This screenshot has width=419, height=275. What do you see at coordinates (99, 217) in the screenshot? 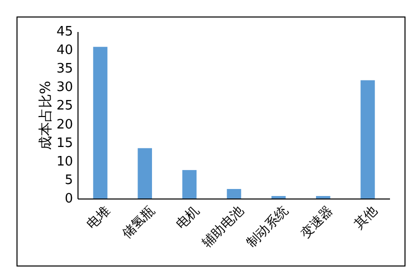
I see `x-tick-label: 电堆` at bounding box center [99, 217].